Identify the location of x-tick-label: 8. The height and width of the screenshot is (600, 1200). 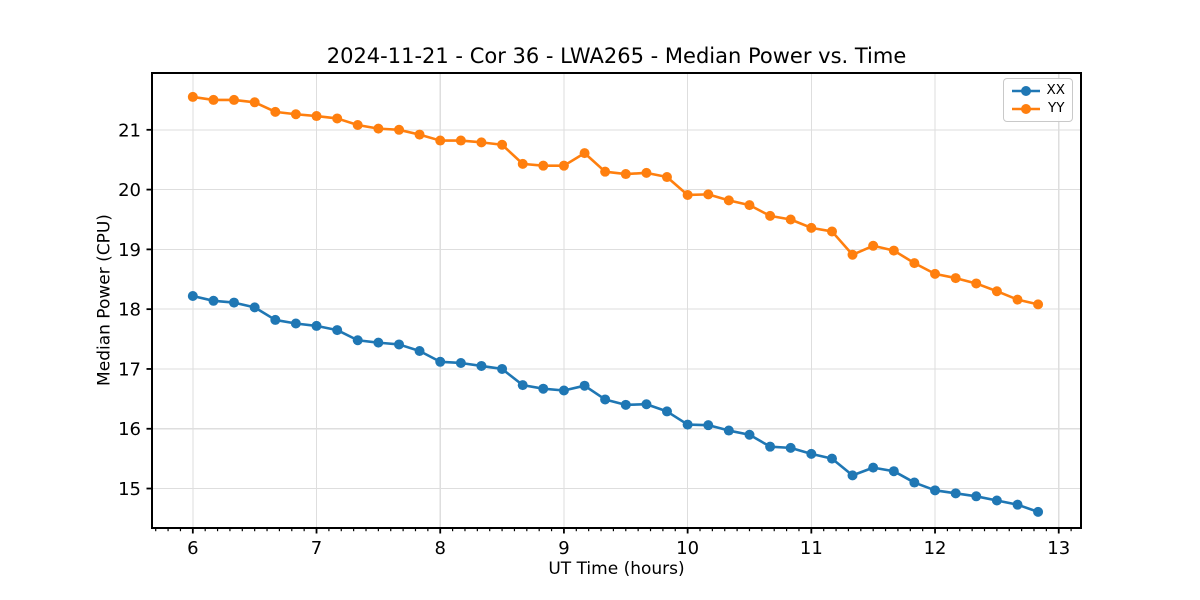
(439, 548).